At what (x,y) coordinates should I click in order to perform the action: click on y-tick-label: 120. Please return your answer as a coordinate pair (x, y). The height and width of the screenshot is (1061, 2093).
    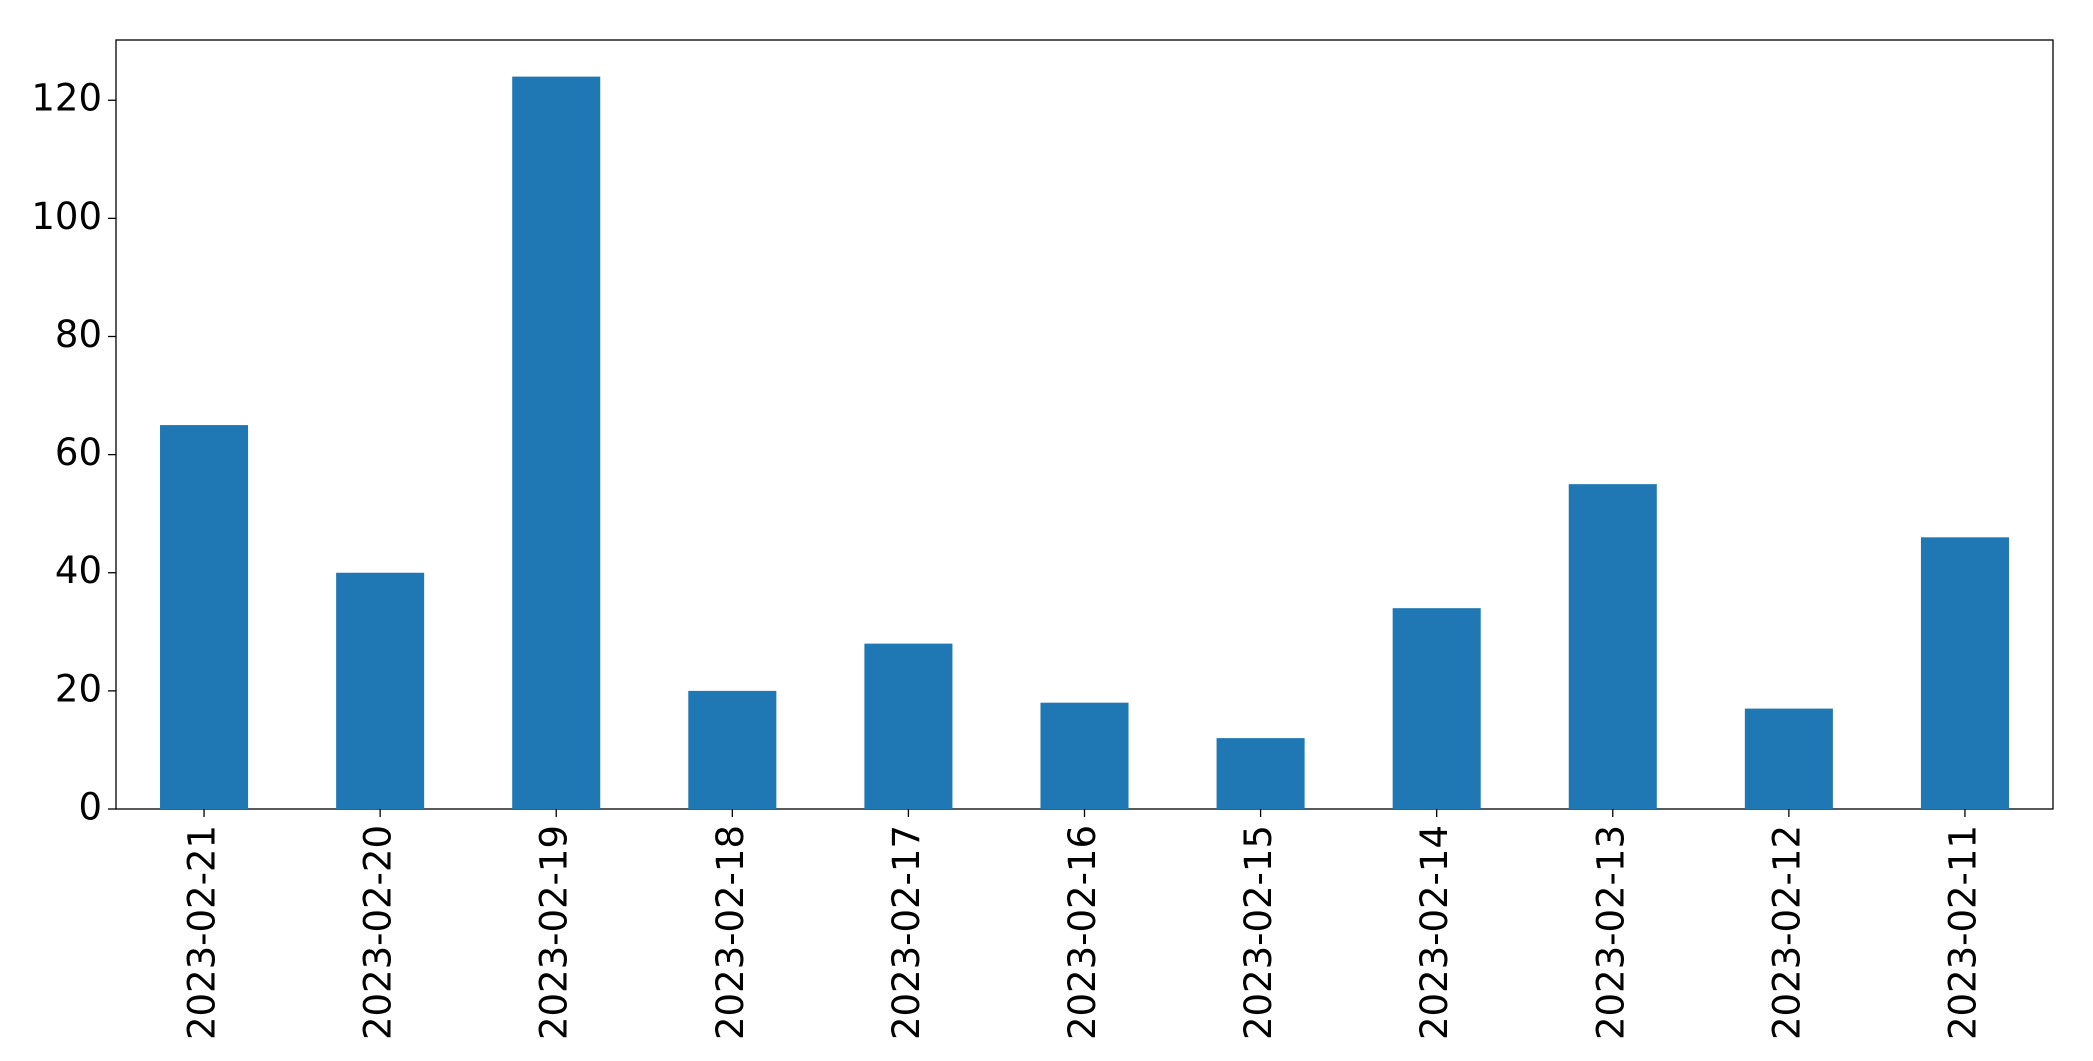
    Looking at the image, I should click on (66, 98).